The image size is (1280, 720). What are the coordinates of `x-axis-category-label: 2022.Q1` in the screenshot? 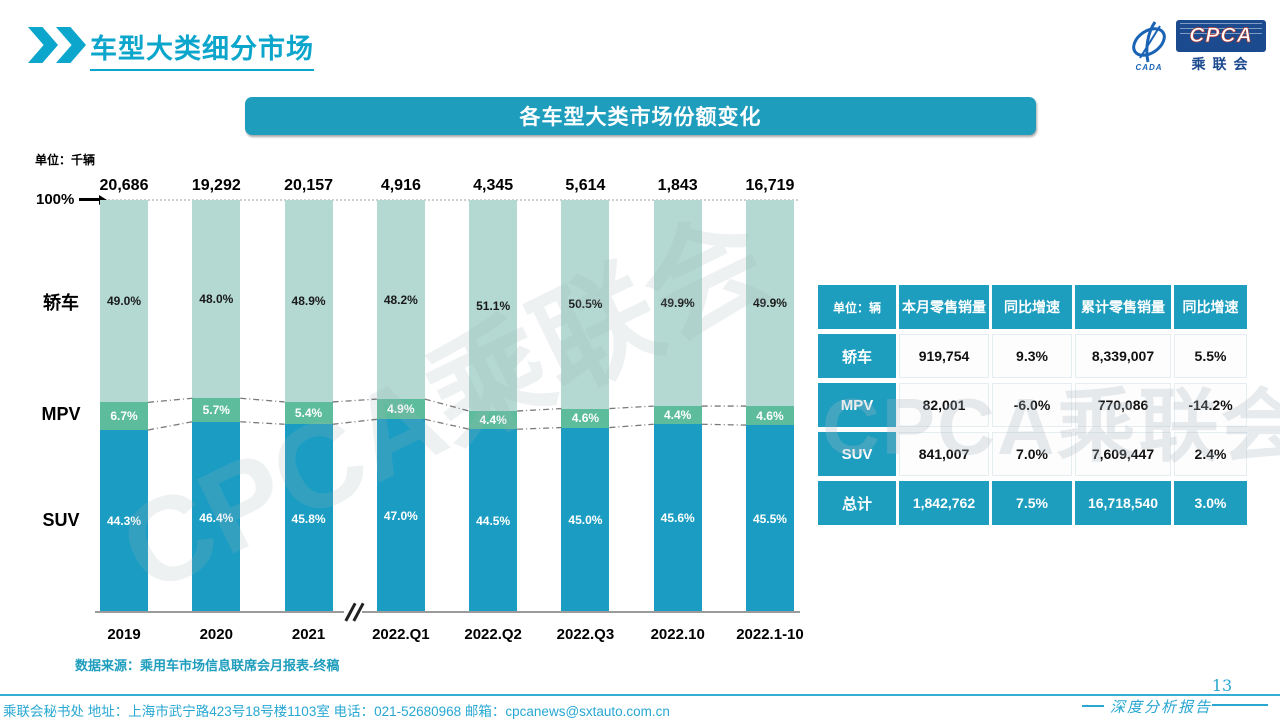 It's located at (401, 634).